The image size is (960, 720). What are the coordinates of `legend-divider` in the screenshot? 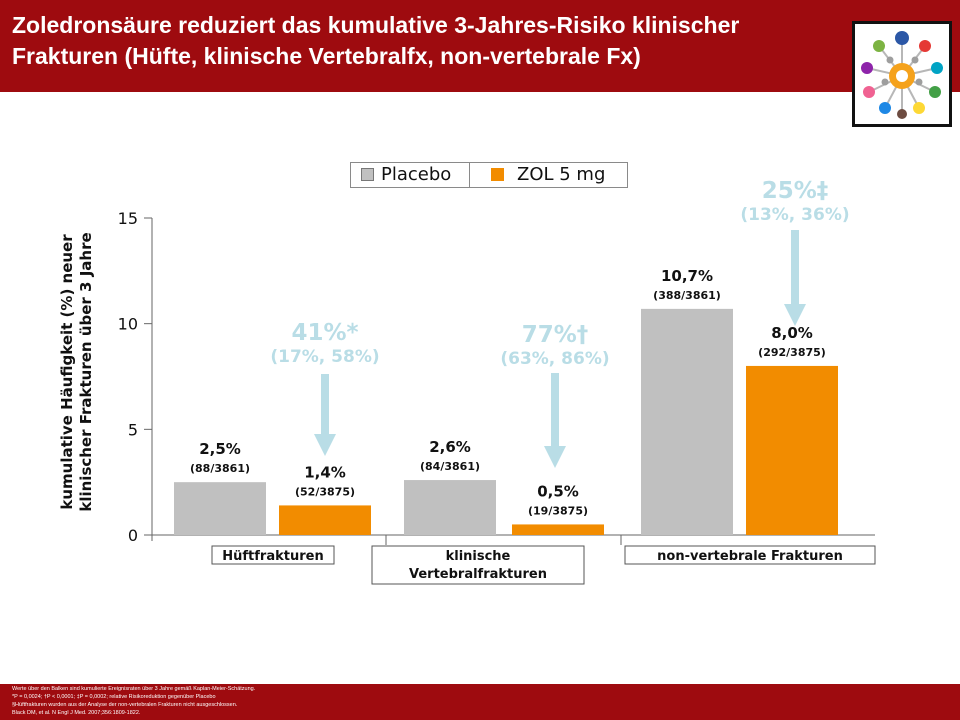 It's located at (469, 175).